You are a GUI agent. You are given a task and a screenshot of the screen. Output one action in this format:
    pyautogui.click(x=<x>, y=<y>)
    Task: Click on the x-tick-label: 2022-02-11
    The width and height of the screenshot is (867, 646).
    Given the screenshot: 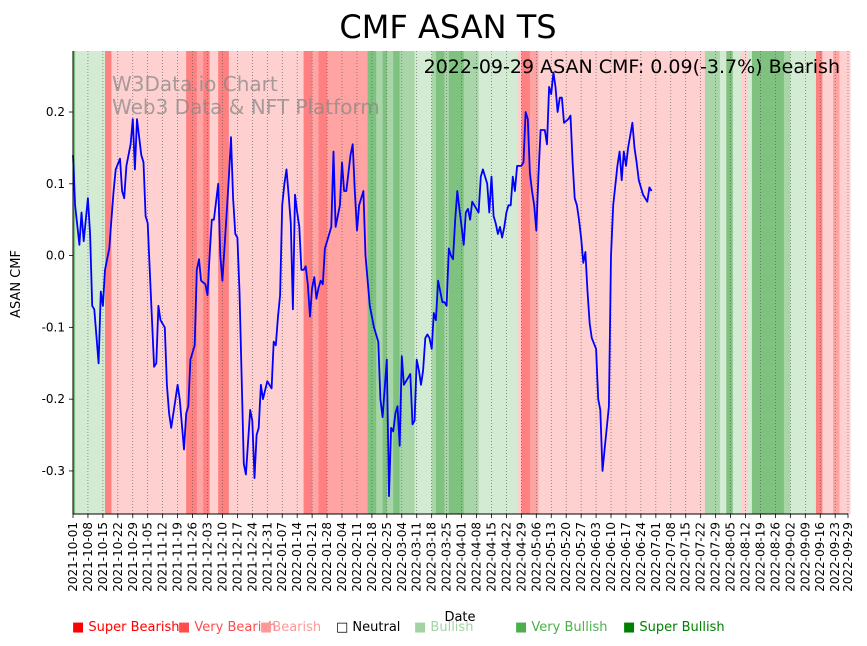 What is the action you would take?
    pyautogui.click(x=357, y=557)
    